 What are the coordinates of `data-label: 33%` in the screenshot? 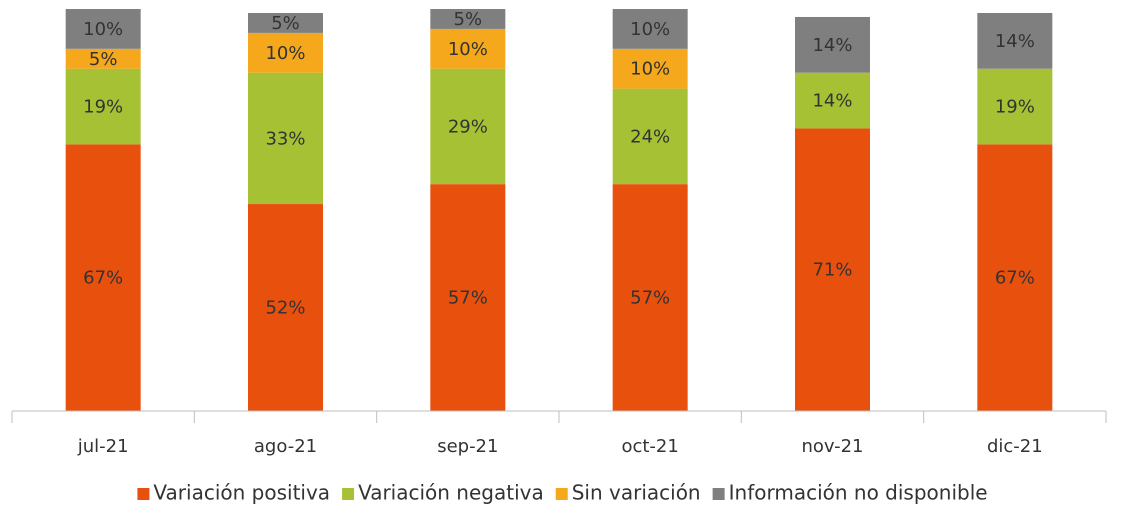 It's located at (285, 138).